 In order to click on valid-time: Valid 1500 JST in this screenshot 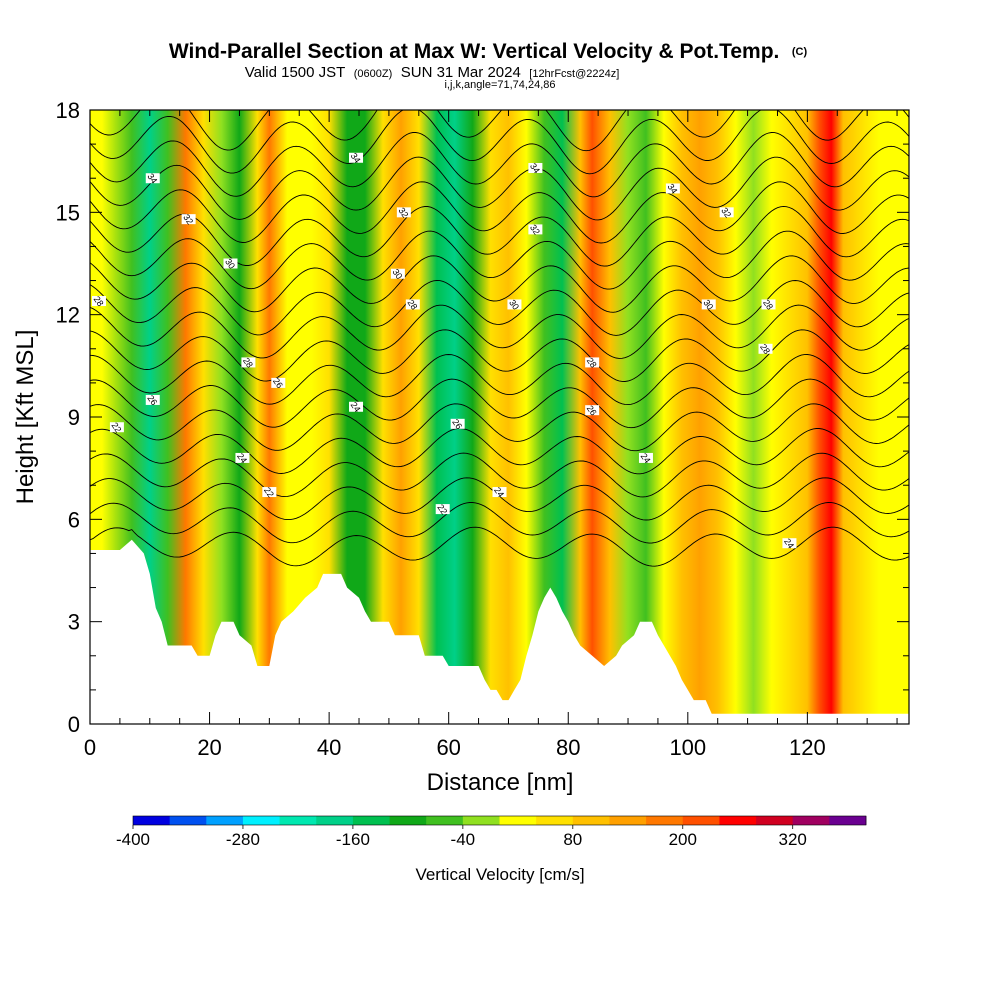, I will do `click(295, 72)`.